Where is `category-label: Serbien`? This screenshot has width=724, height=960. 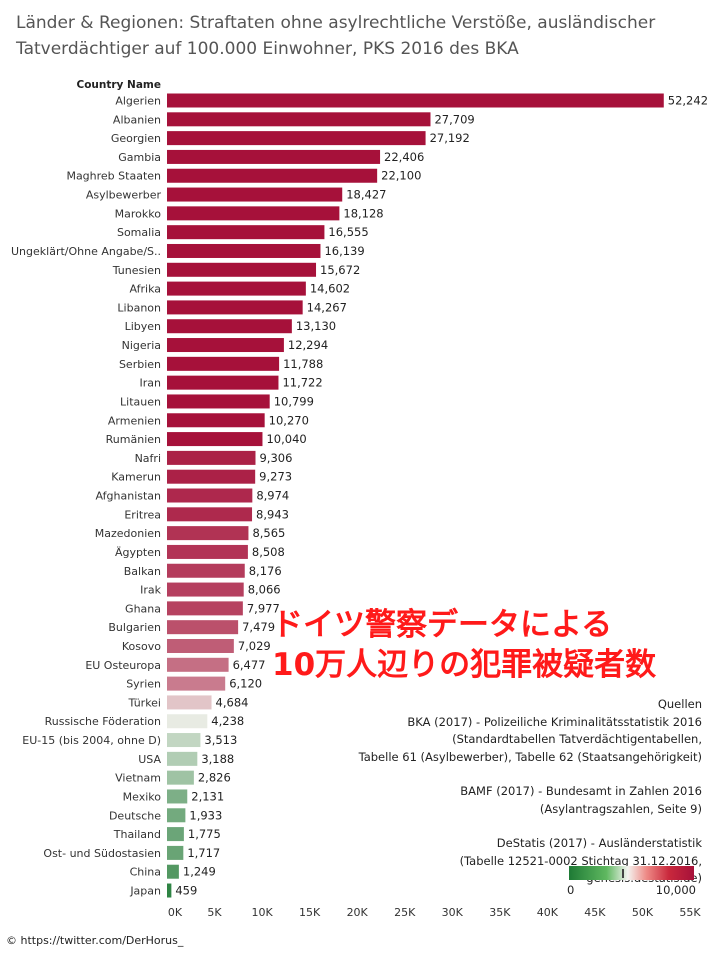
category-label: Serbien is located at coordinates (140, 364).